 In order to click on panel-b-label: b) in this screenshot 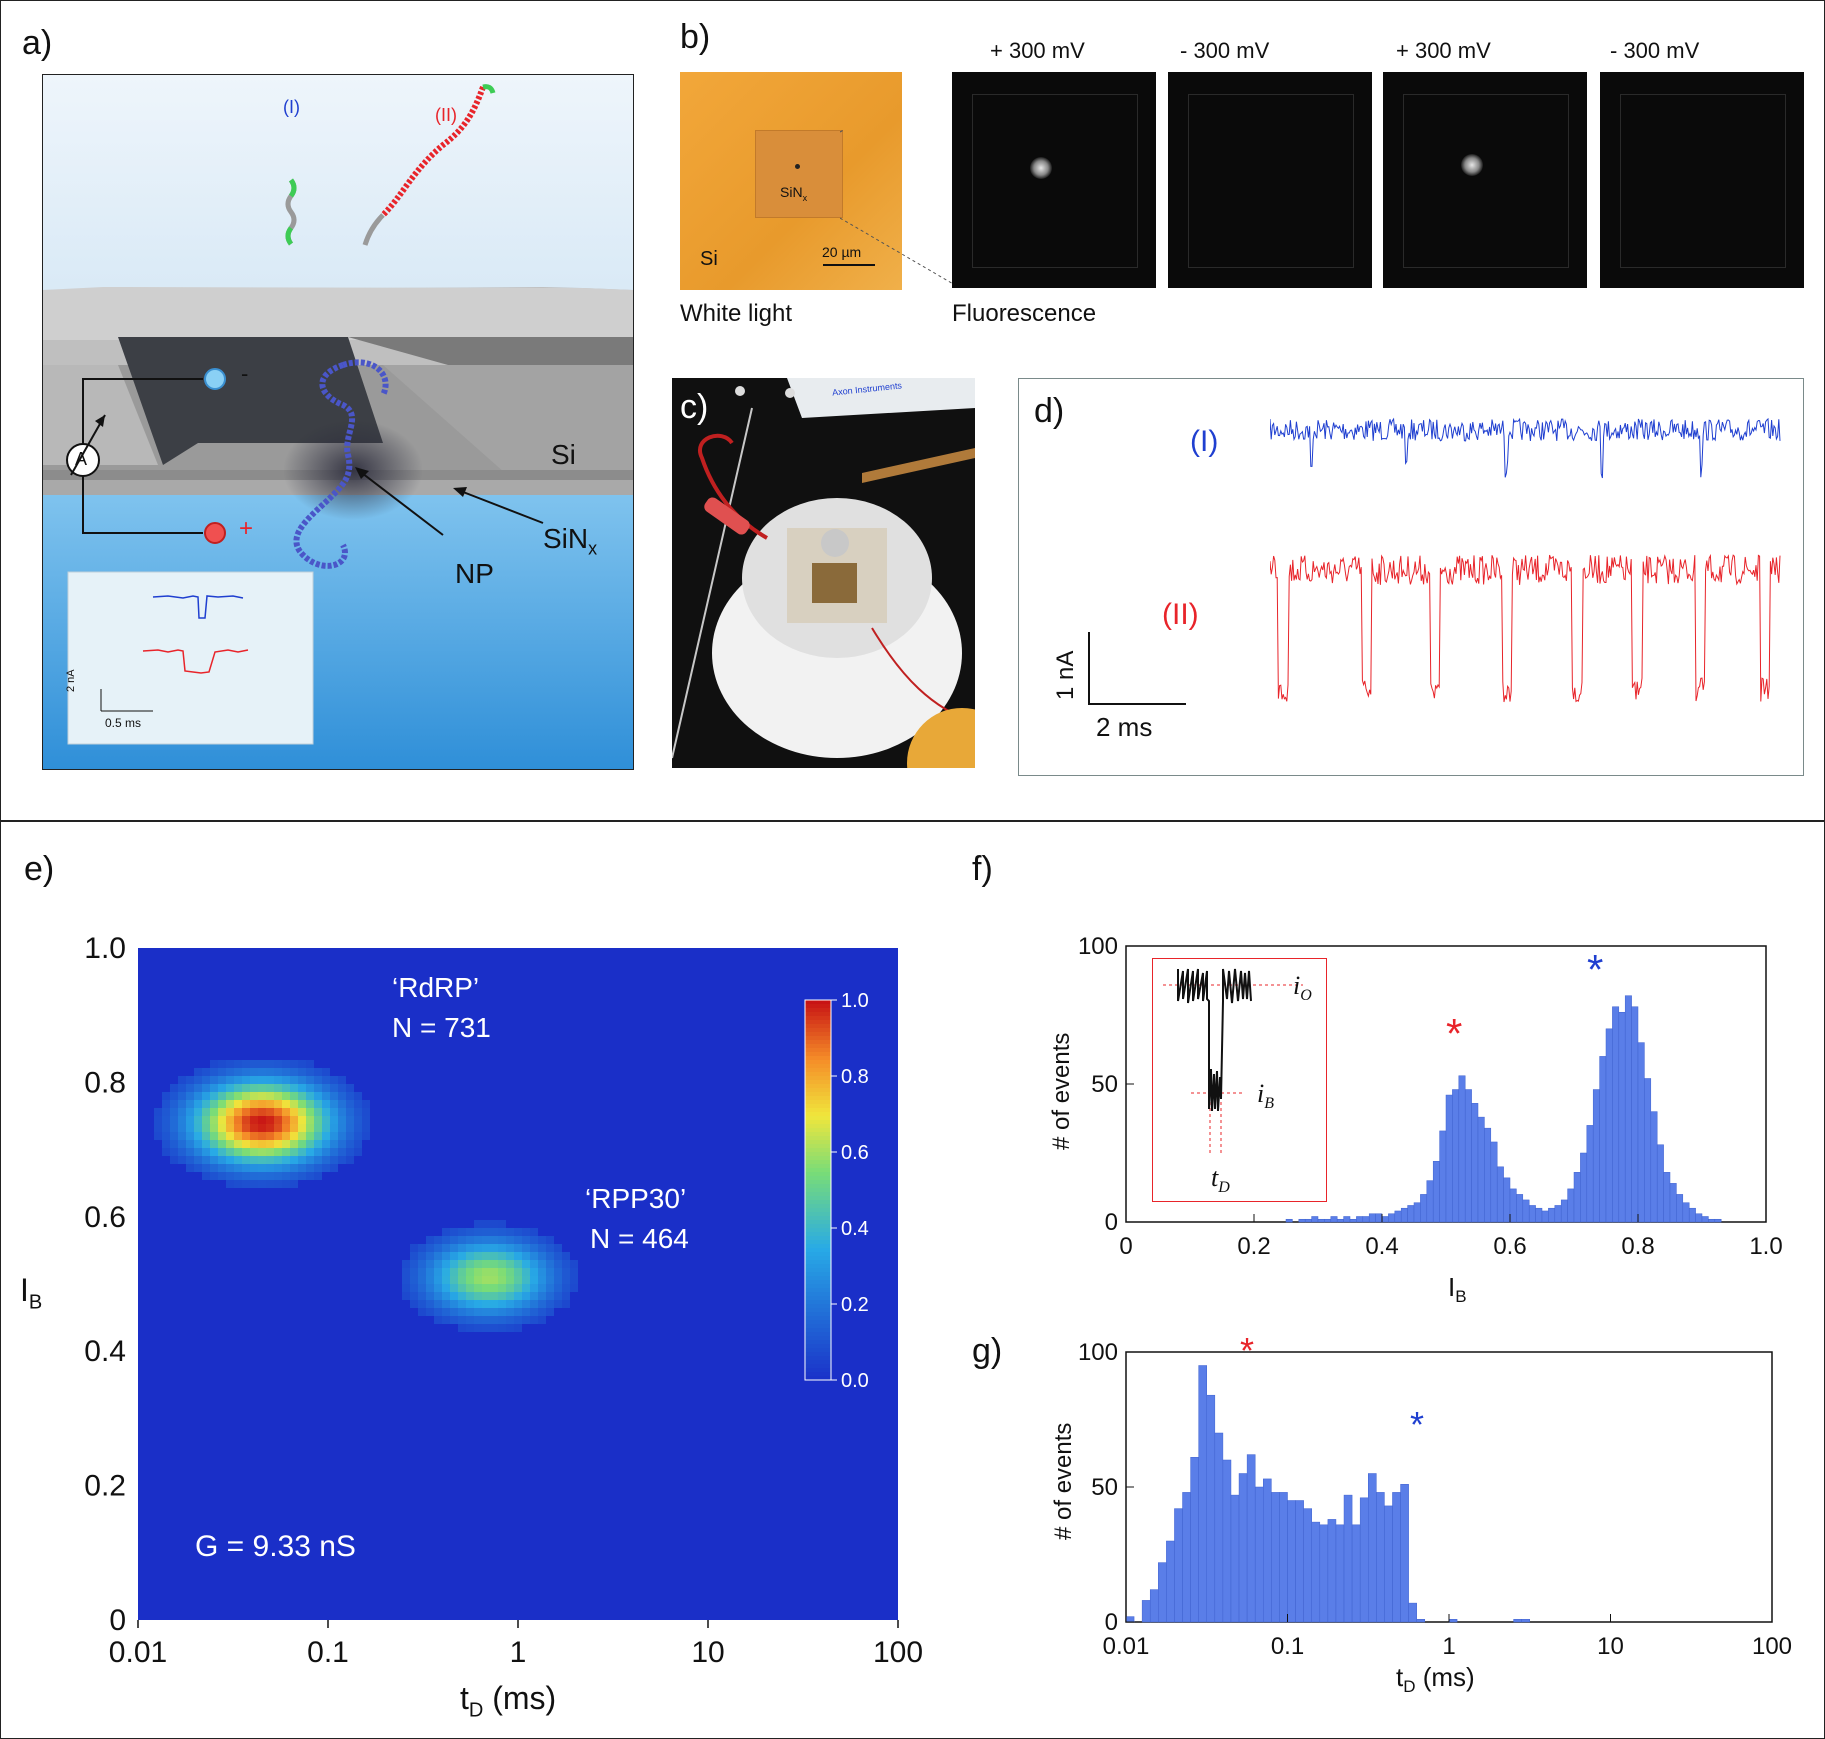, I will do `click(695, 37)`.